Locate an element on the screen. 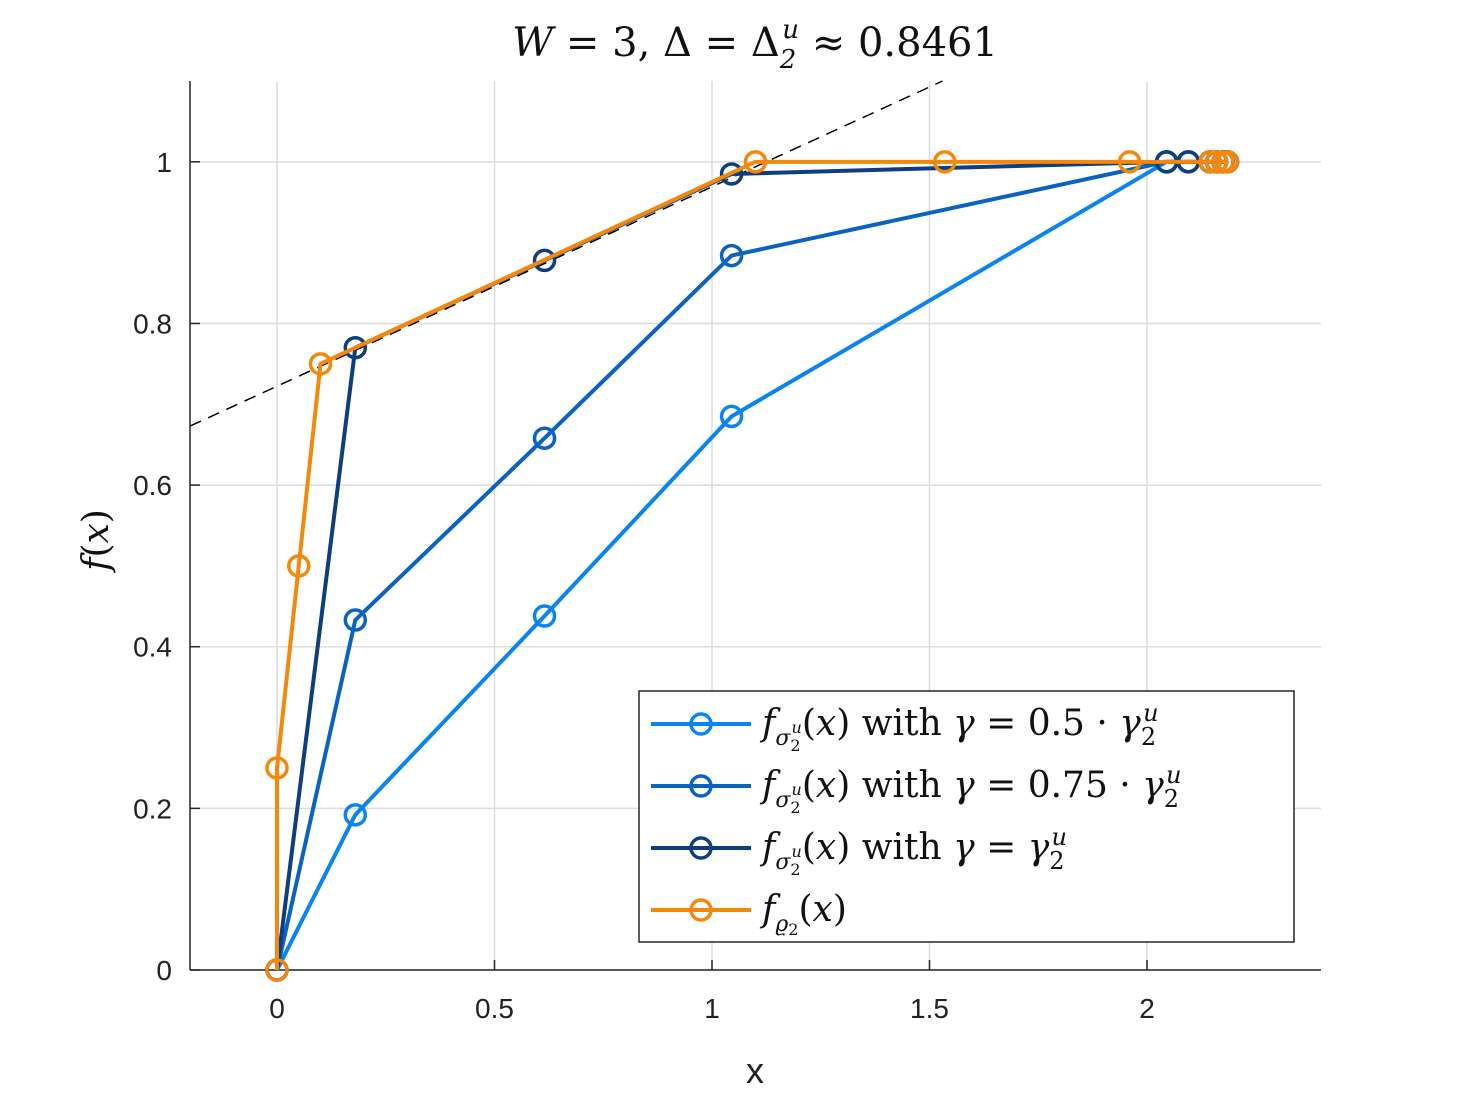 The width and height of the screenshot is (1459, 1094). y-tick-label-4: 0.8 is located at coordinates (152, 323).